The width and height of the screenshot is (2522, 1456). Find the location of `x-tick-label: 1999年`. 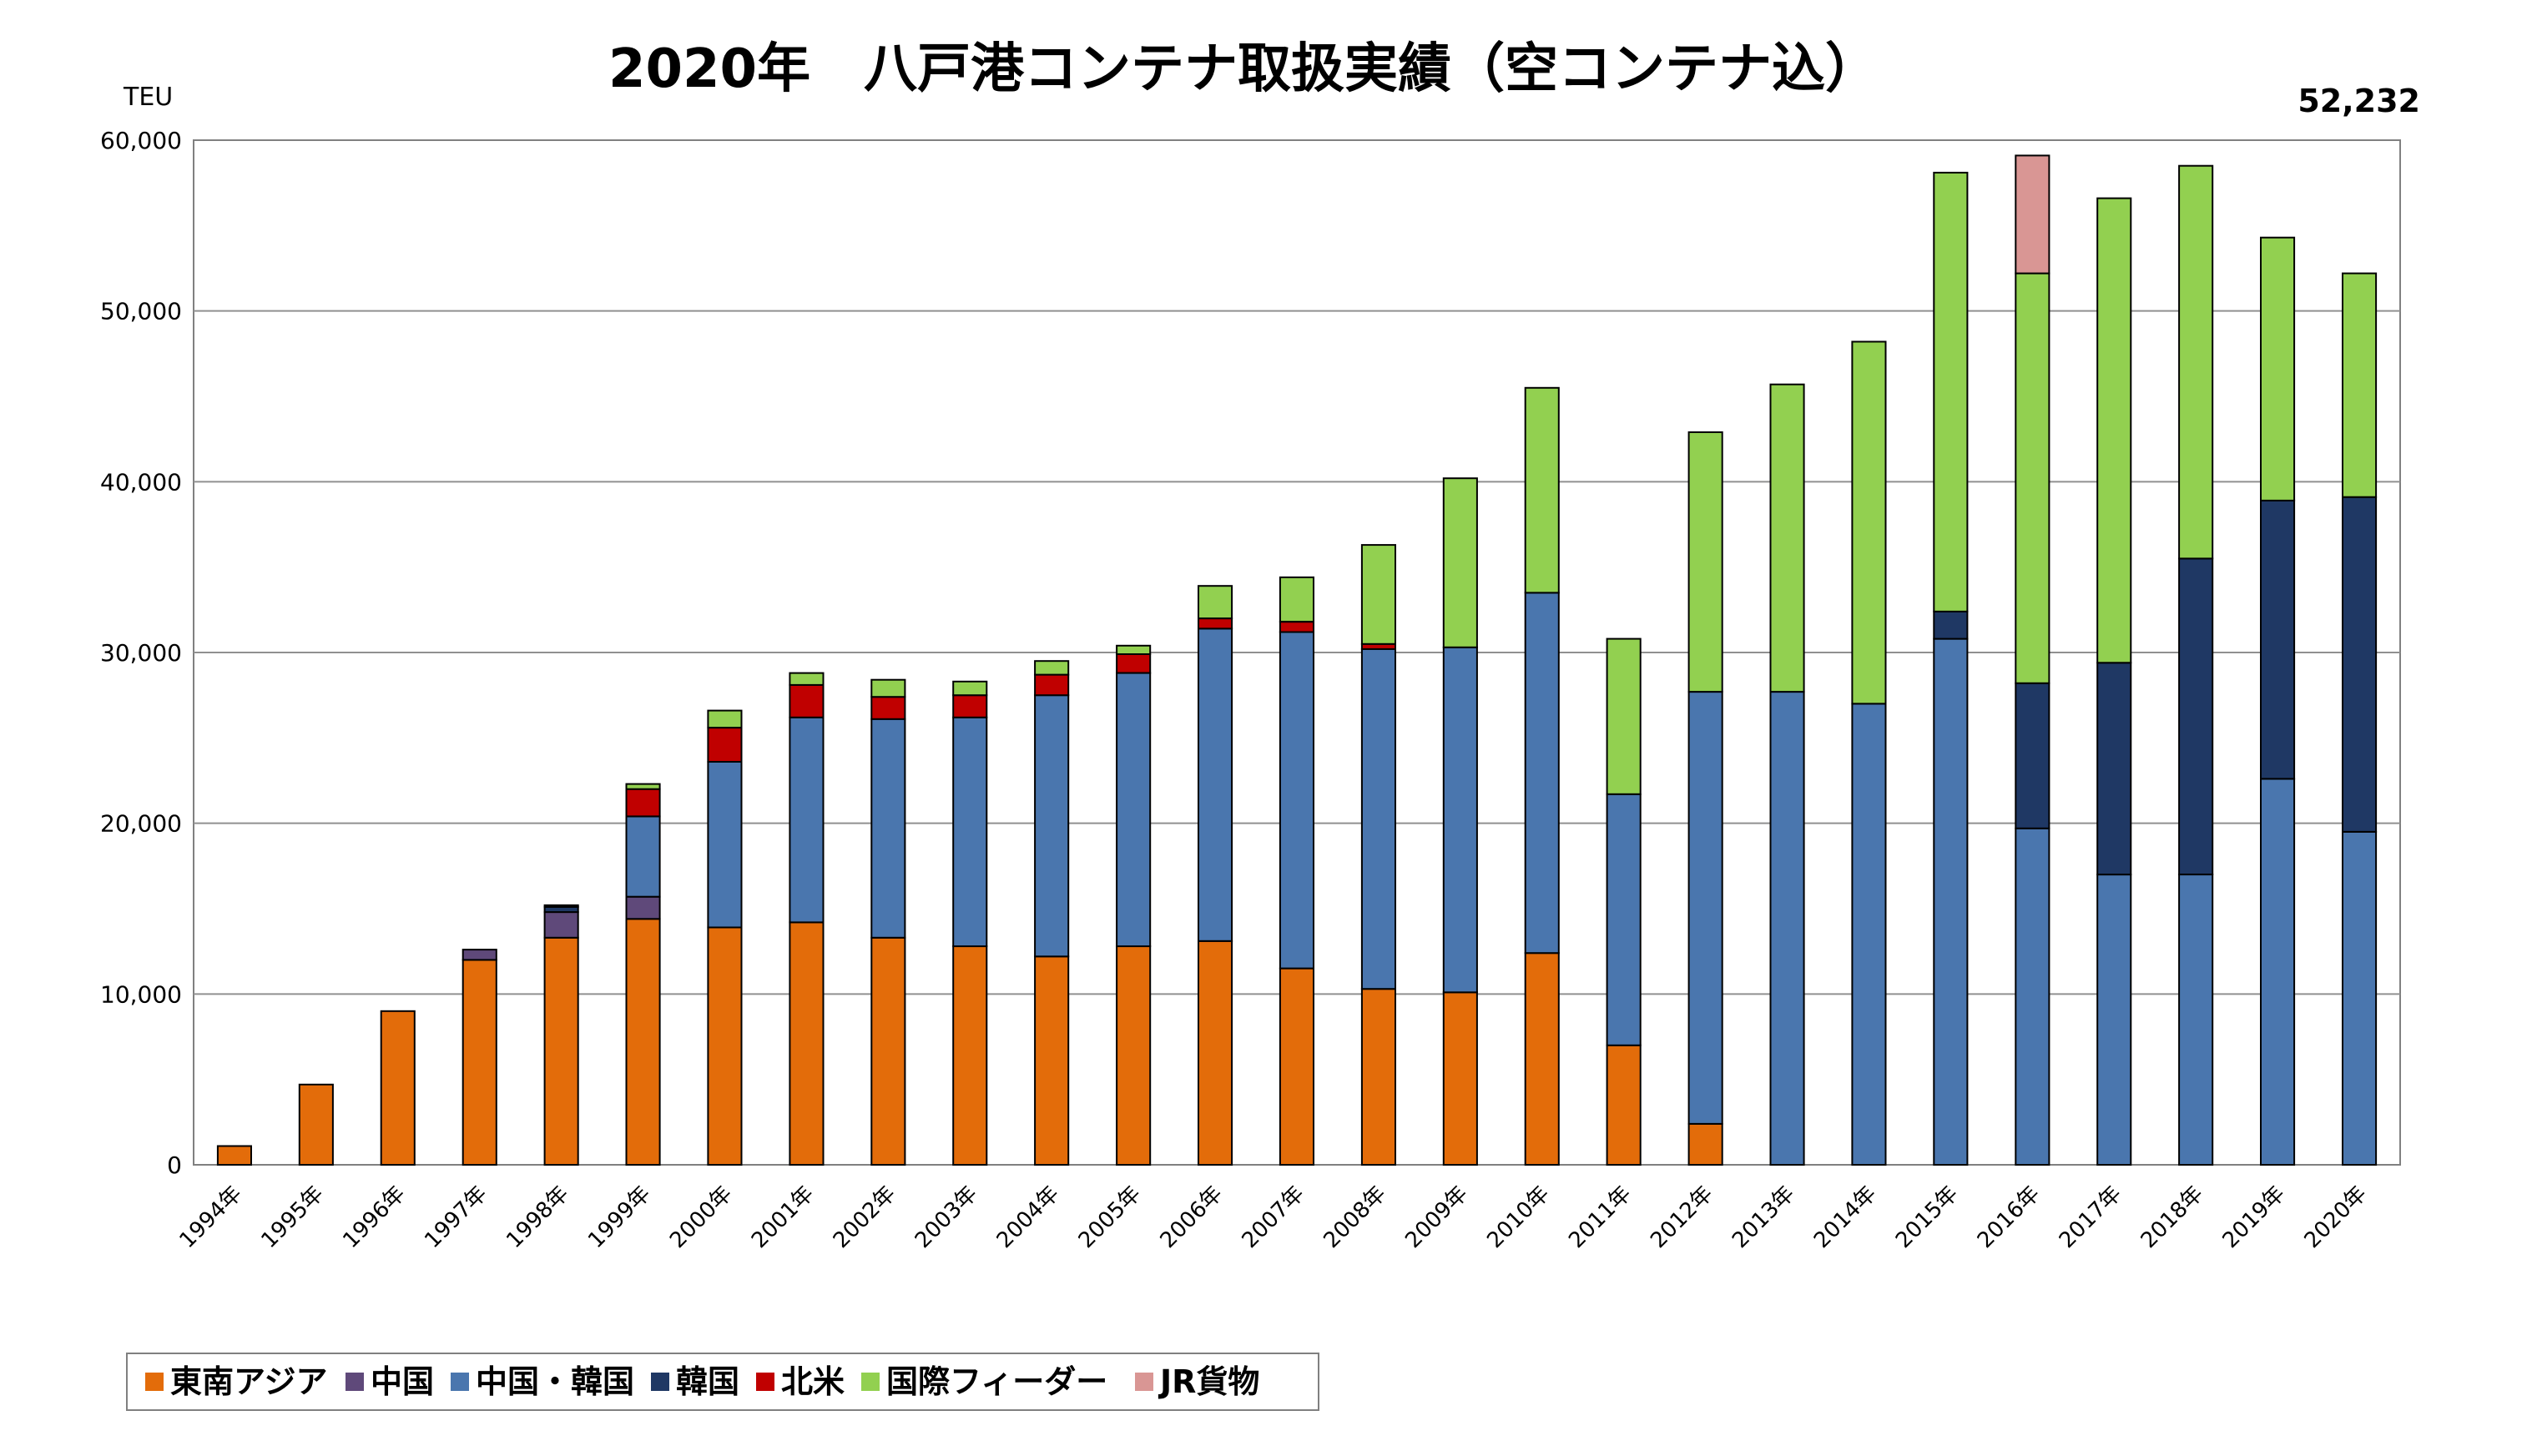

x-tick-label: 1999年 is located at coordinates (619, 1217).